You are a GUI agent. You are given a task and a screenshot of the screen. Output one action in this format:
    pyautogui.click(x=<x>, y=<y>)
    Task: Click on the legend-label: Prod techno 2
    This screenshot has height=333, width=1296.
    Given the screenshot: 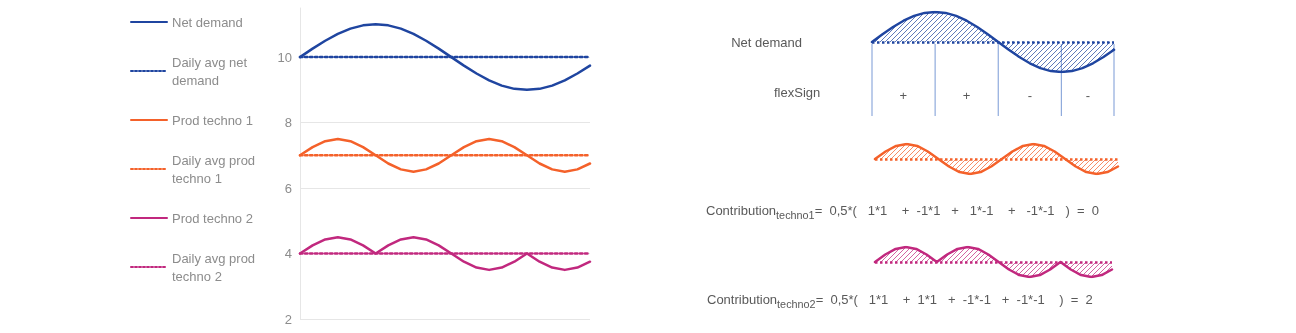 What is the action you would take?
    pyautogui.click(x=212, y=218)
    